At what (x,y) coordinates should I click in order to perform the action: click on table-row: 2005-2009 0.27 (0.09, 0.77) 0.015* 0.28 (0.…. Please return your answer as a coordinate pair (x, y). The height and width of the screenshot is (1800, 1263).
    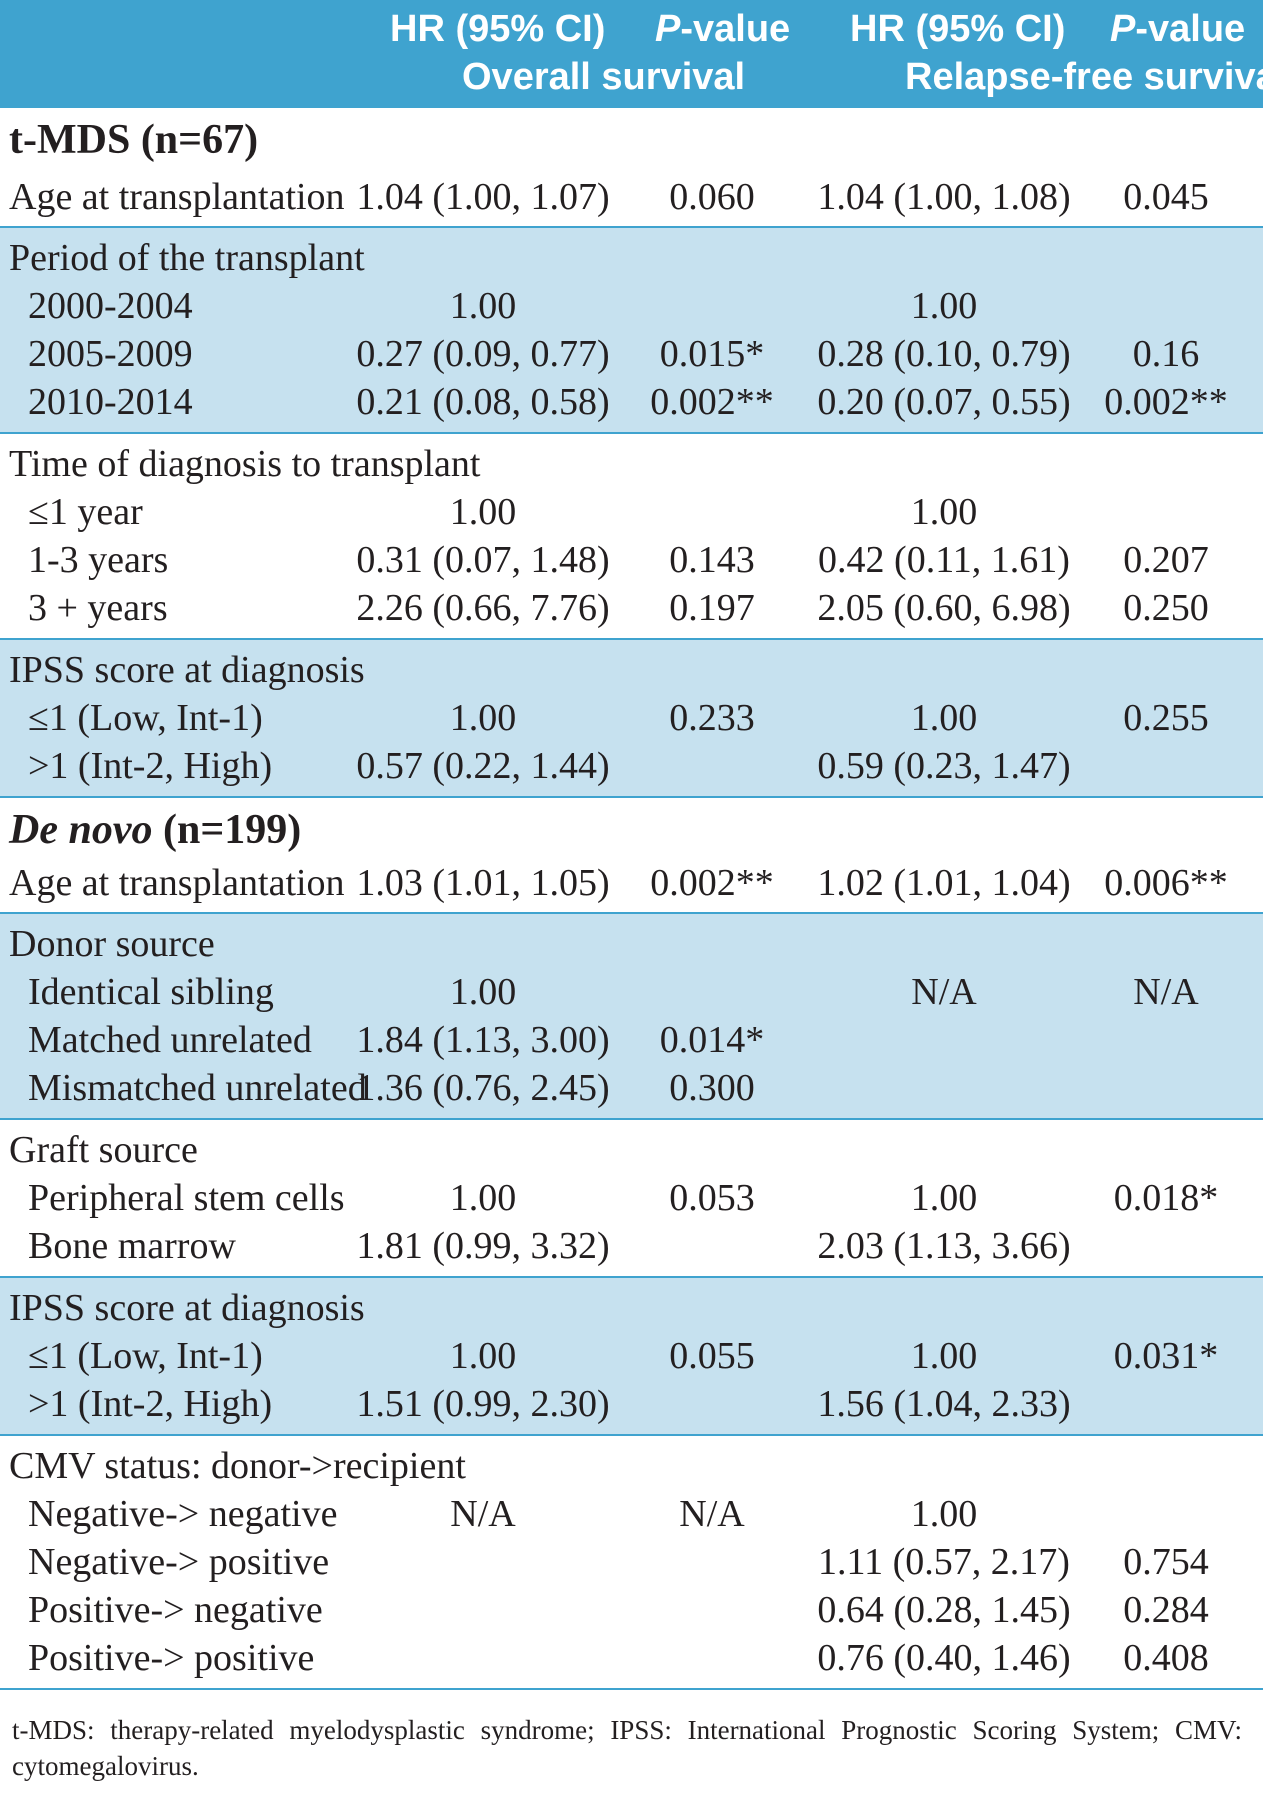
    Looking at the image, I should click on (631, 354).